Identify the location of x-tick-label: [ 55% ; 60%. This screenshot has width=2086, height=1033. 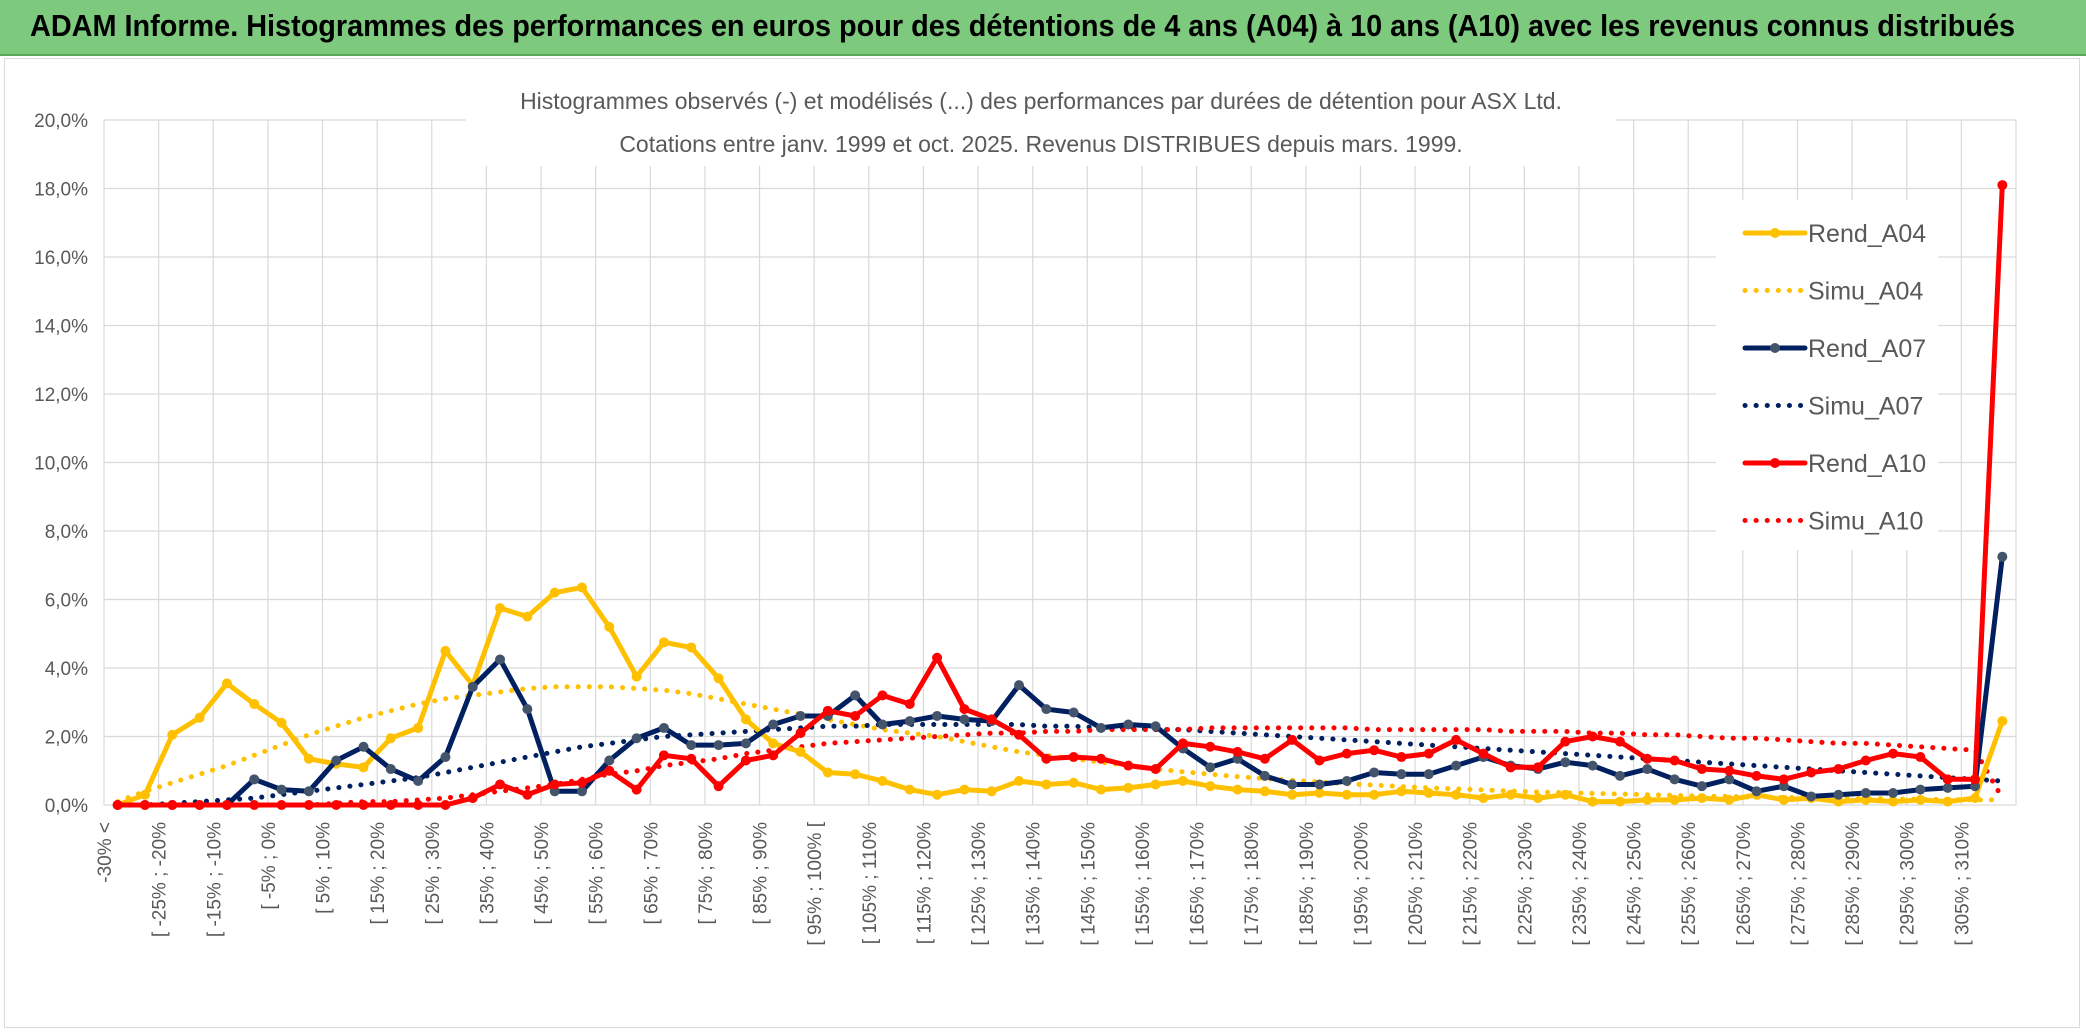
(597, 873).